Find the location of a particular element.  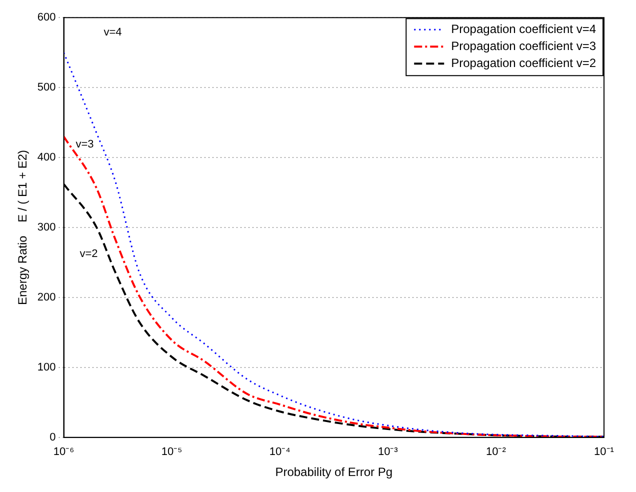

annotation: v=2 is located at coordinates (89, 254).